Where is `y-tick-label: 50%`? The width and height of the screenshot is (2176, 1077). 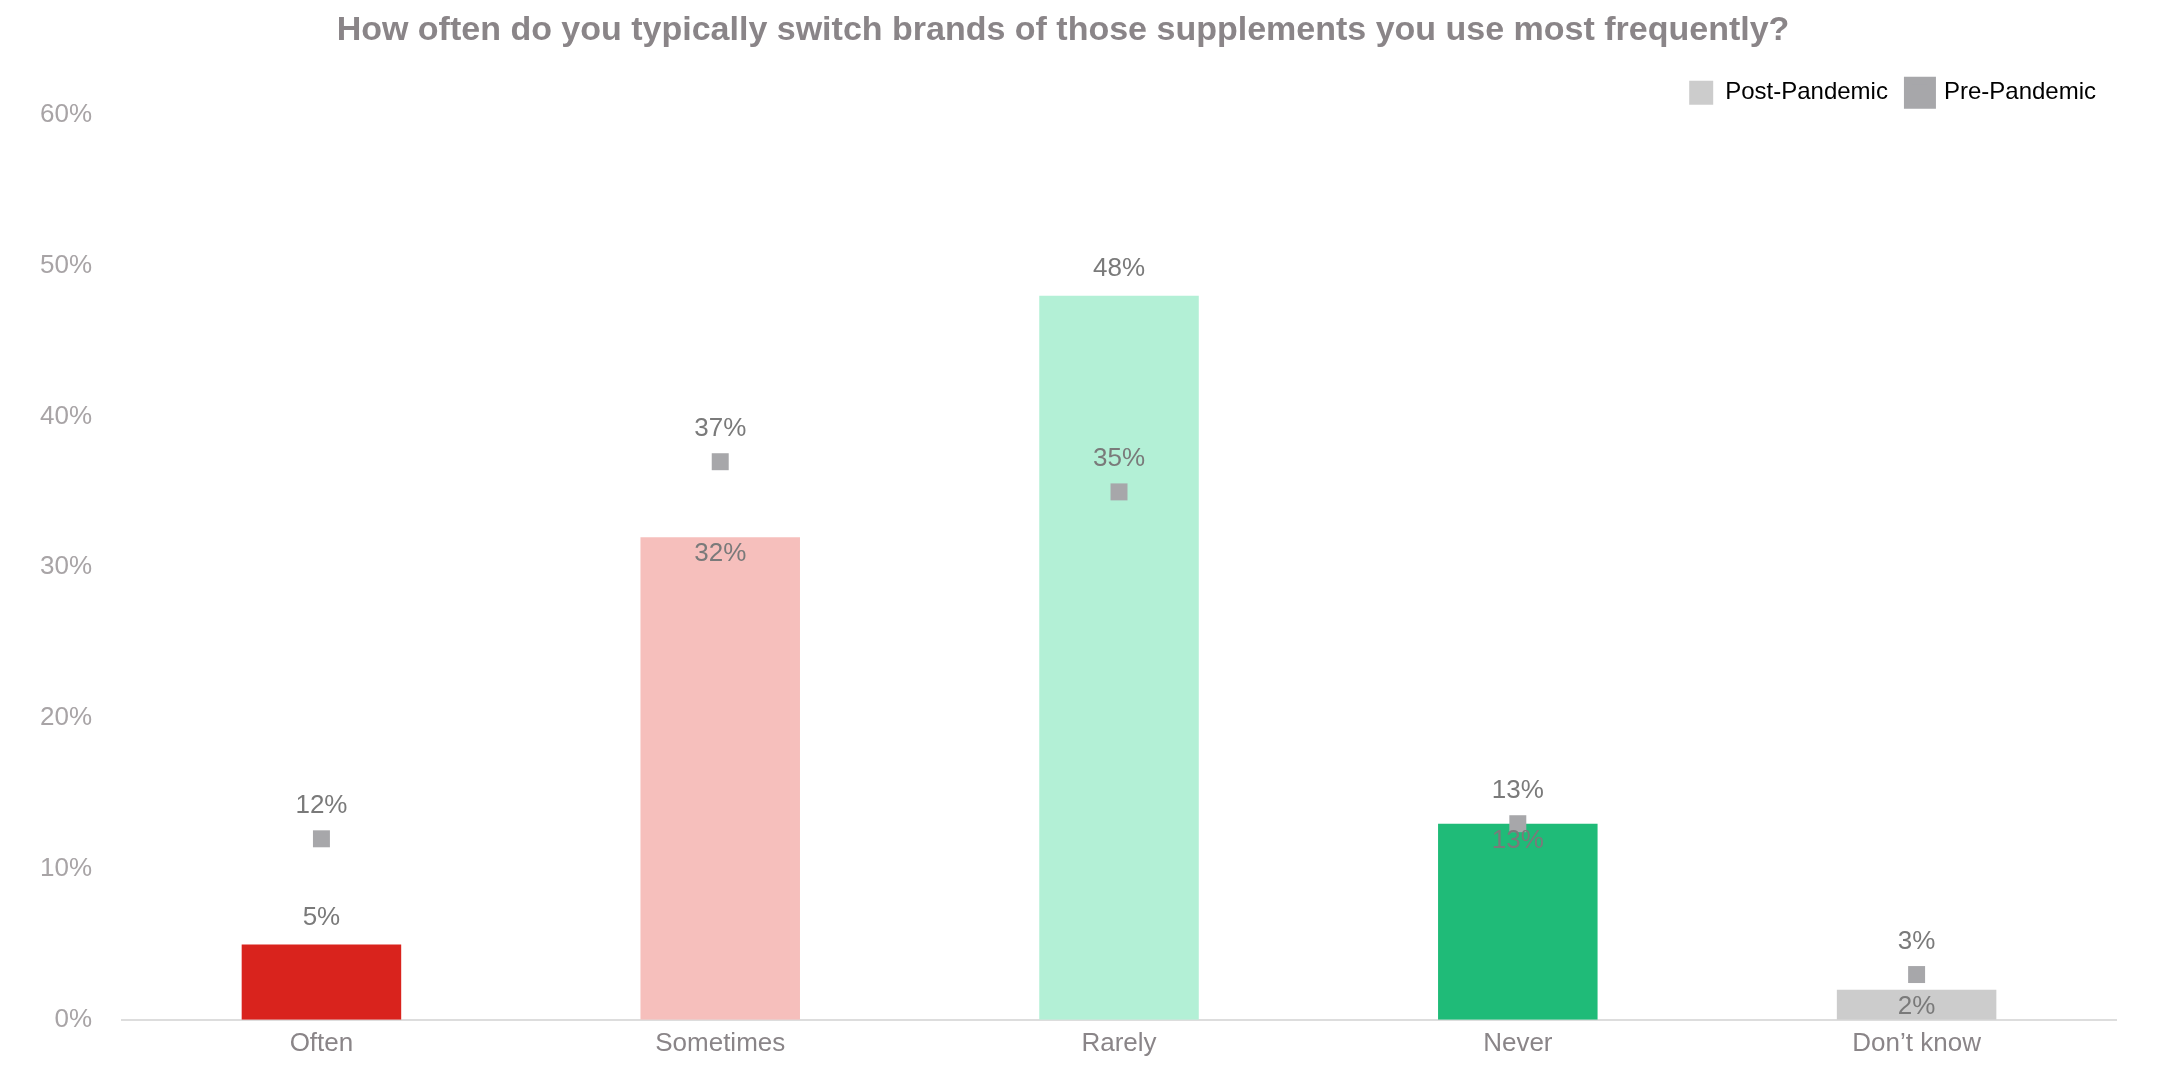 y-tick-label: 50% is located at coordinates (66, 263).